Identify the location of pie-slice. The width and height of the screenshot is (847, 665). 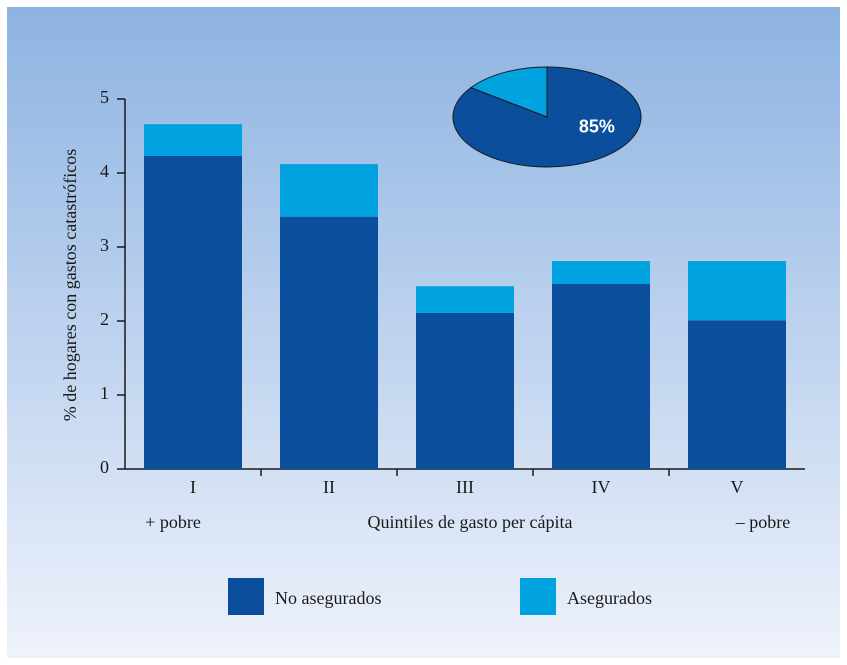
(508, 92).